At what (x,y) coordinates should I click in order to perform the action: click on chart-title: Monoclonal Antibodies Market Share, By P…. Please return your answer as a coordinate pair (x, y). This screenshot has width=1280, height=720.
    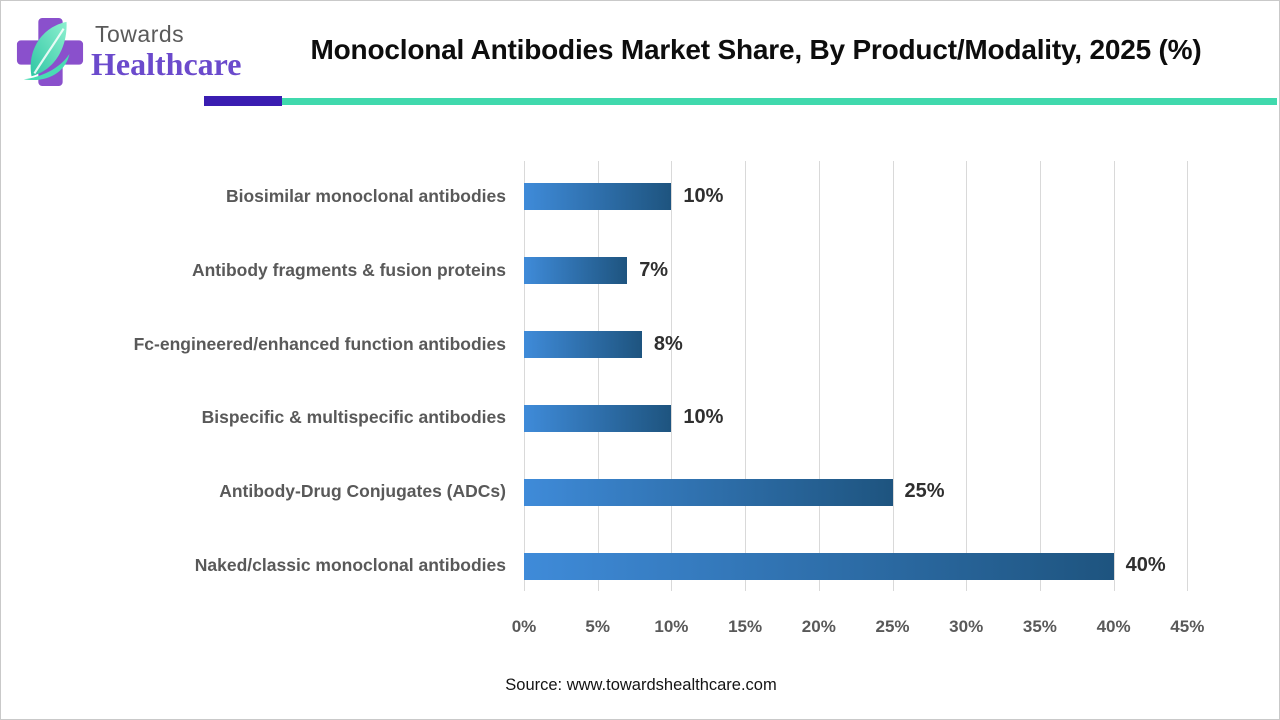
    Looking at the image, I should click on (756, 49).